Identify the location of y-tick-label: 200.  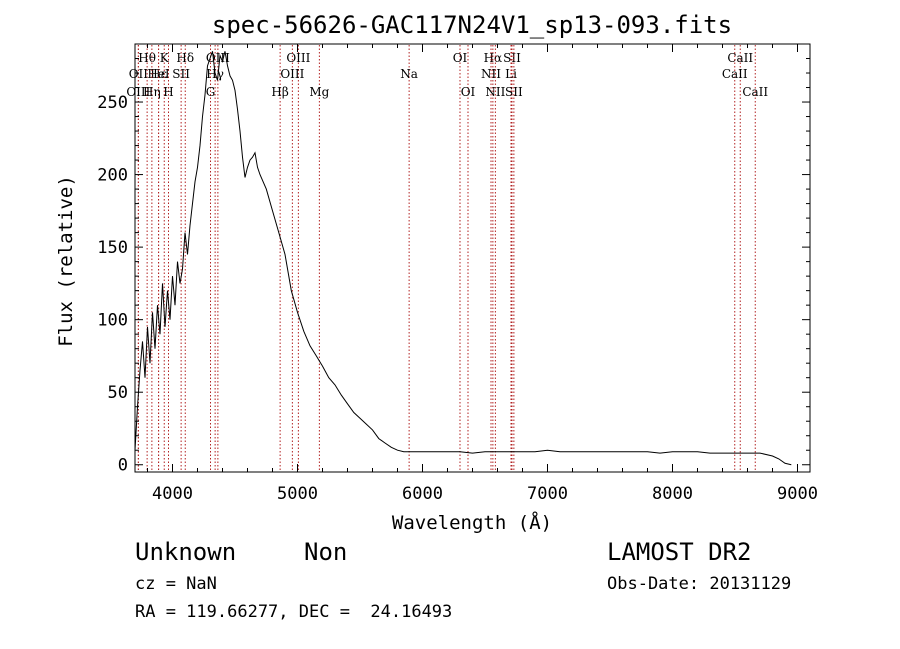
(112, 176).